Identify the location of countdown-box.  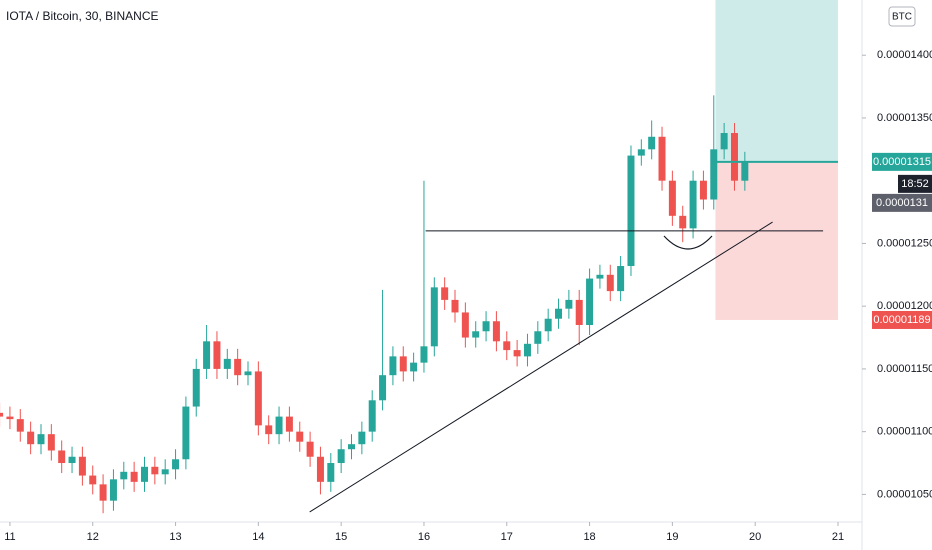
(915, 183).